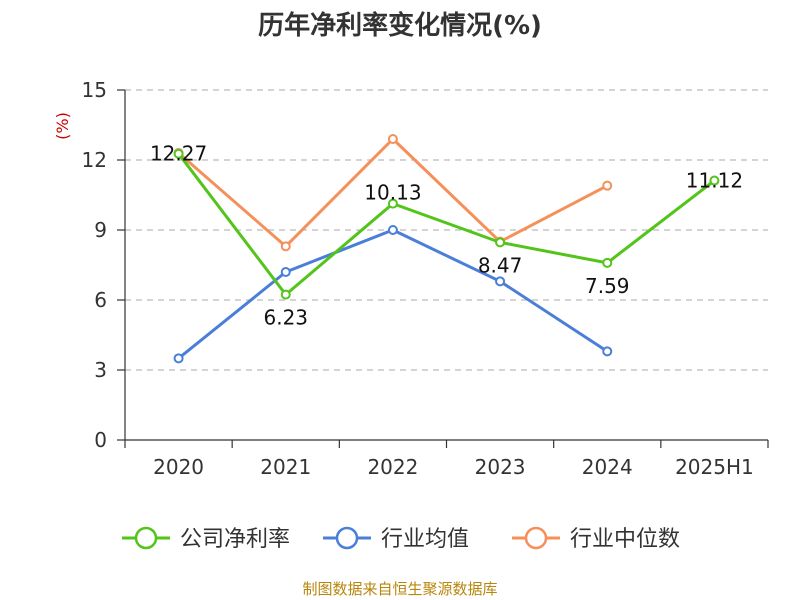 Image resolution: width=800 pixels, height=600 pixels. What do you see at coordinates (446, 459) in the screenshot?
I see `x-axis-ticks: 2020 2021 2022 2023 2024 2025H1` at bounding box center [446, 459].